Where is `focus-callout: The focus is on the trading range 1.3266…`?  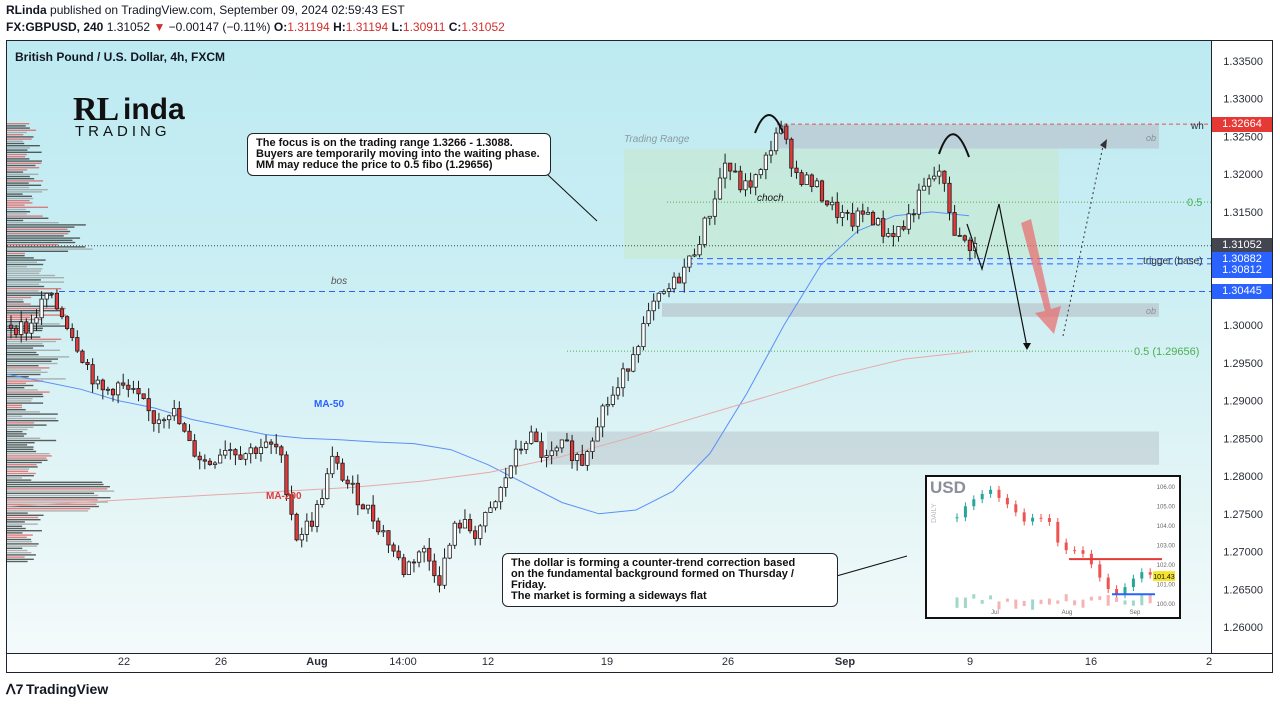 focus-callout: The focus is on the trading range 1.3266… is located at coordinates (399, 154).